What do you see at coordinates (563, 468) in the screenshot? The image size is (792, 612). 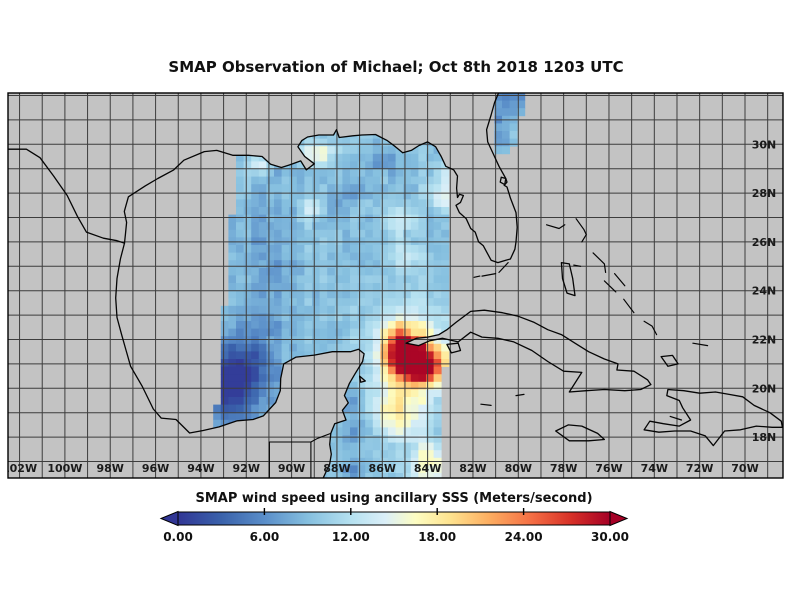 I see `lon-label-78W: 78W` at bounding box center [563, 468].